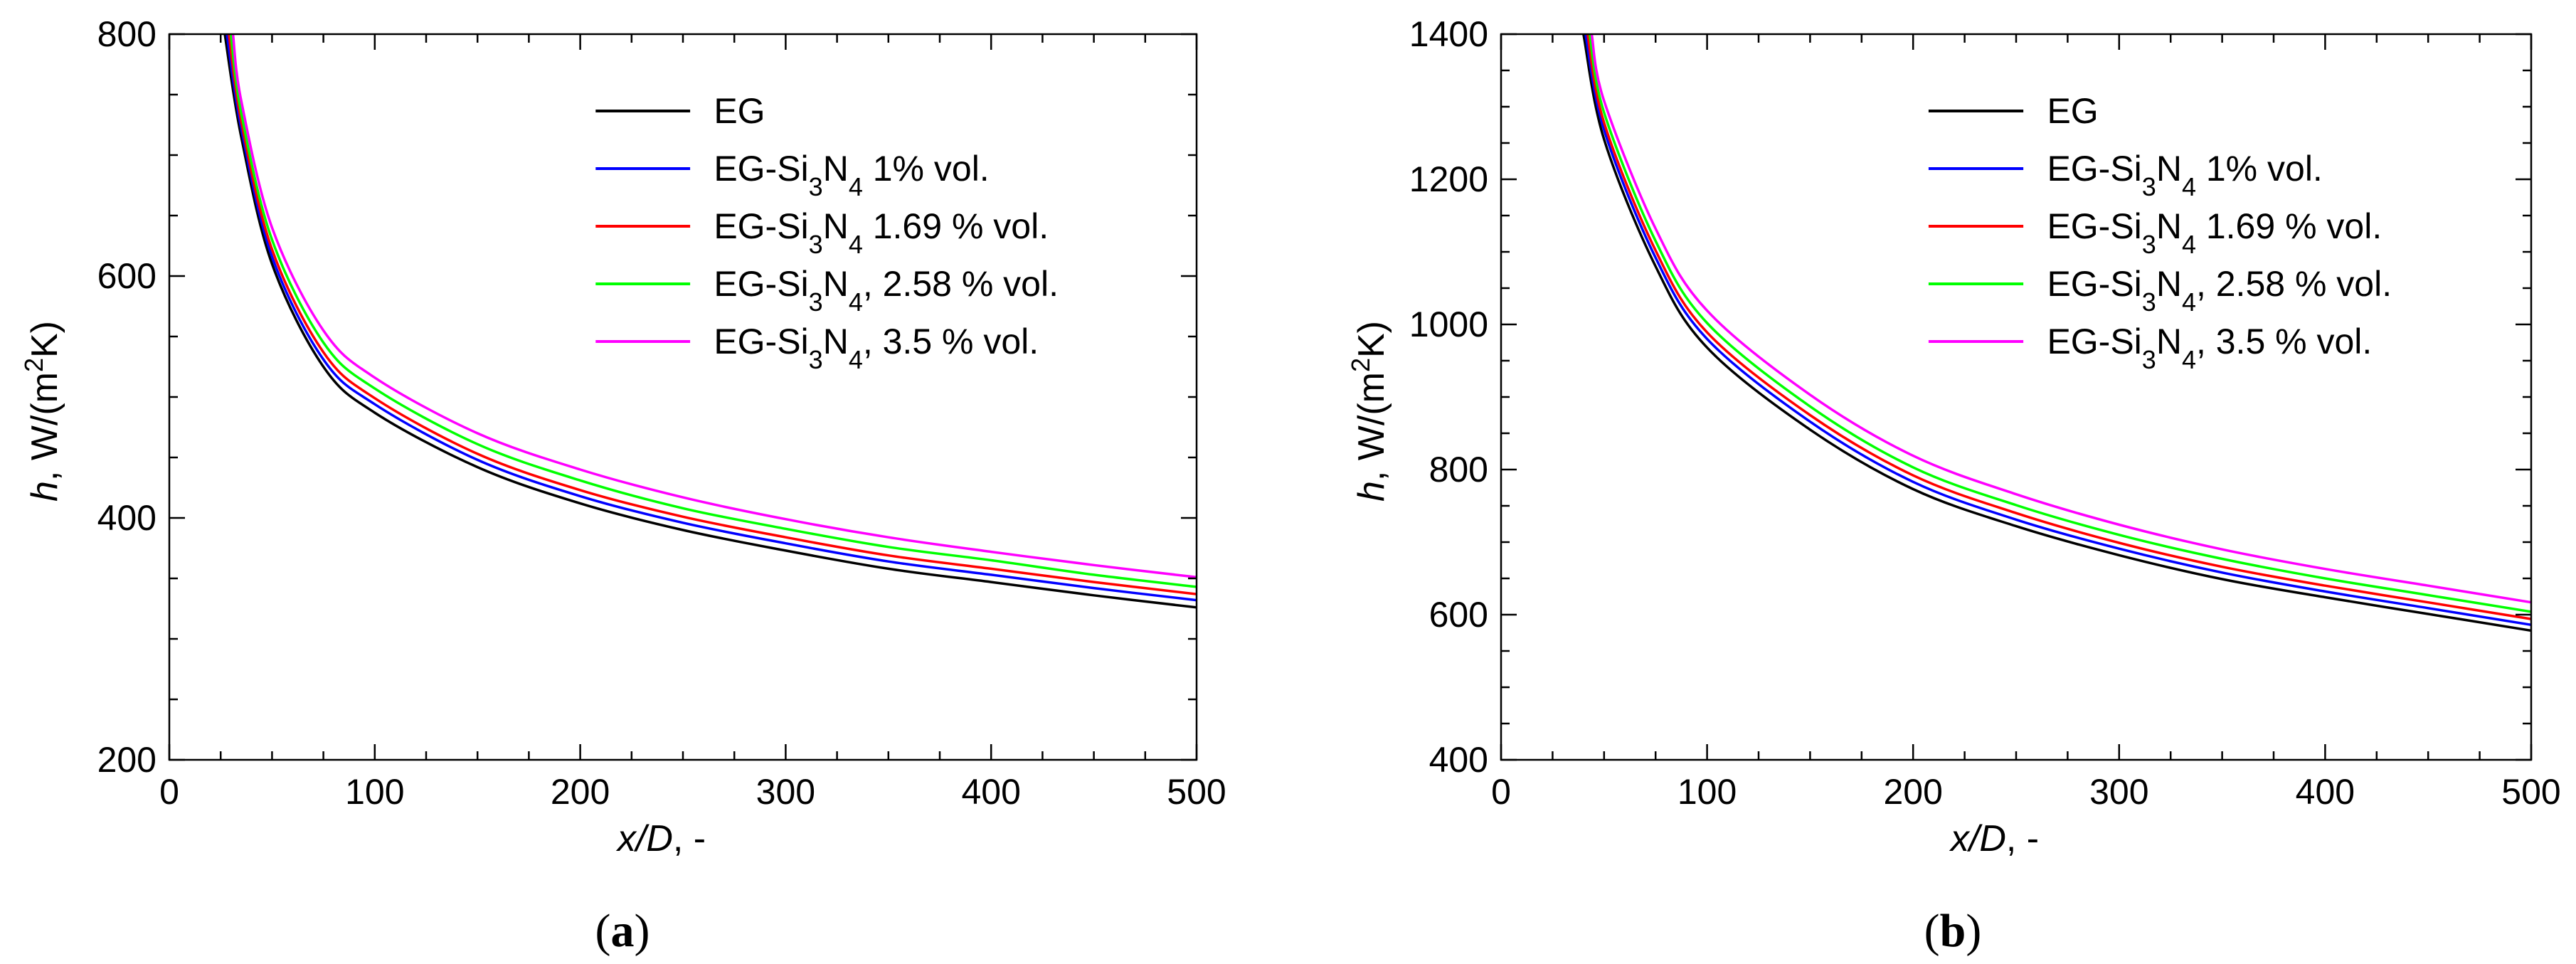  What do you see at coordinates (1953, 931) in the screenshot?
I see `panel-label: (b)` at bounding box center [1953, 931].